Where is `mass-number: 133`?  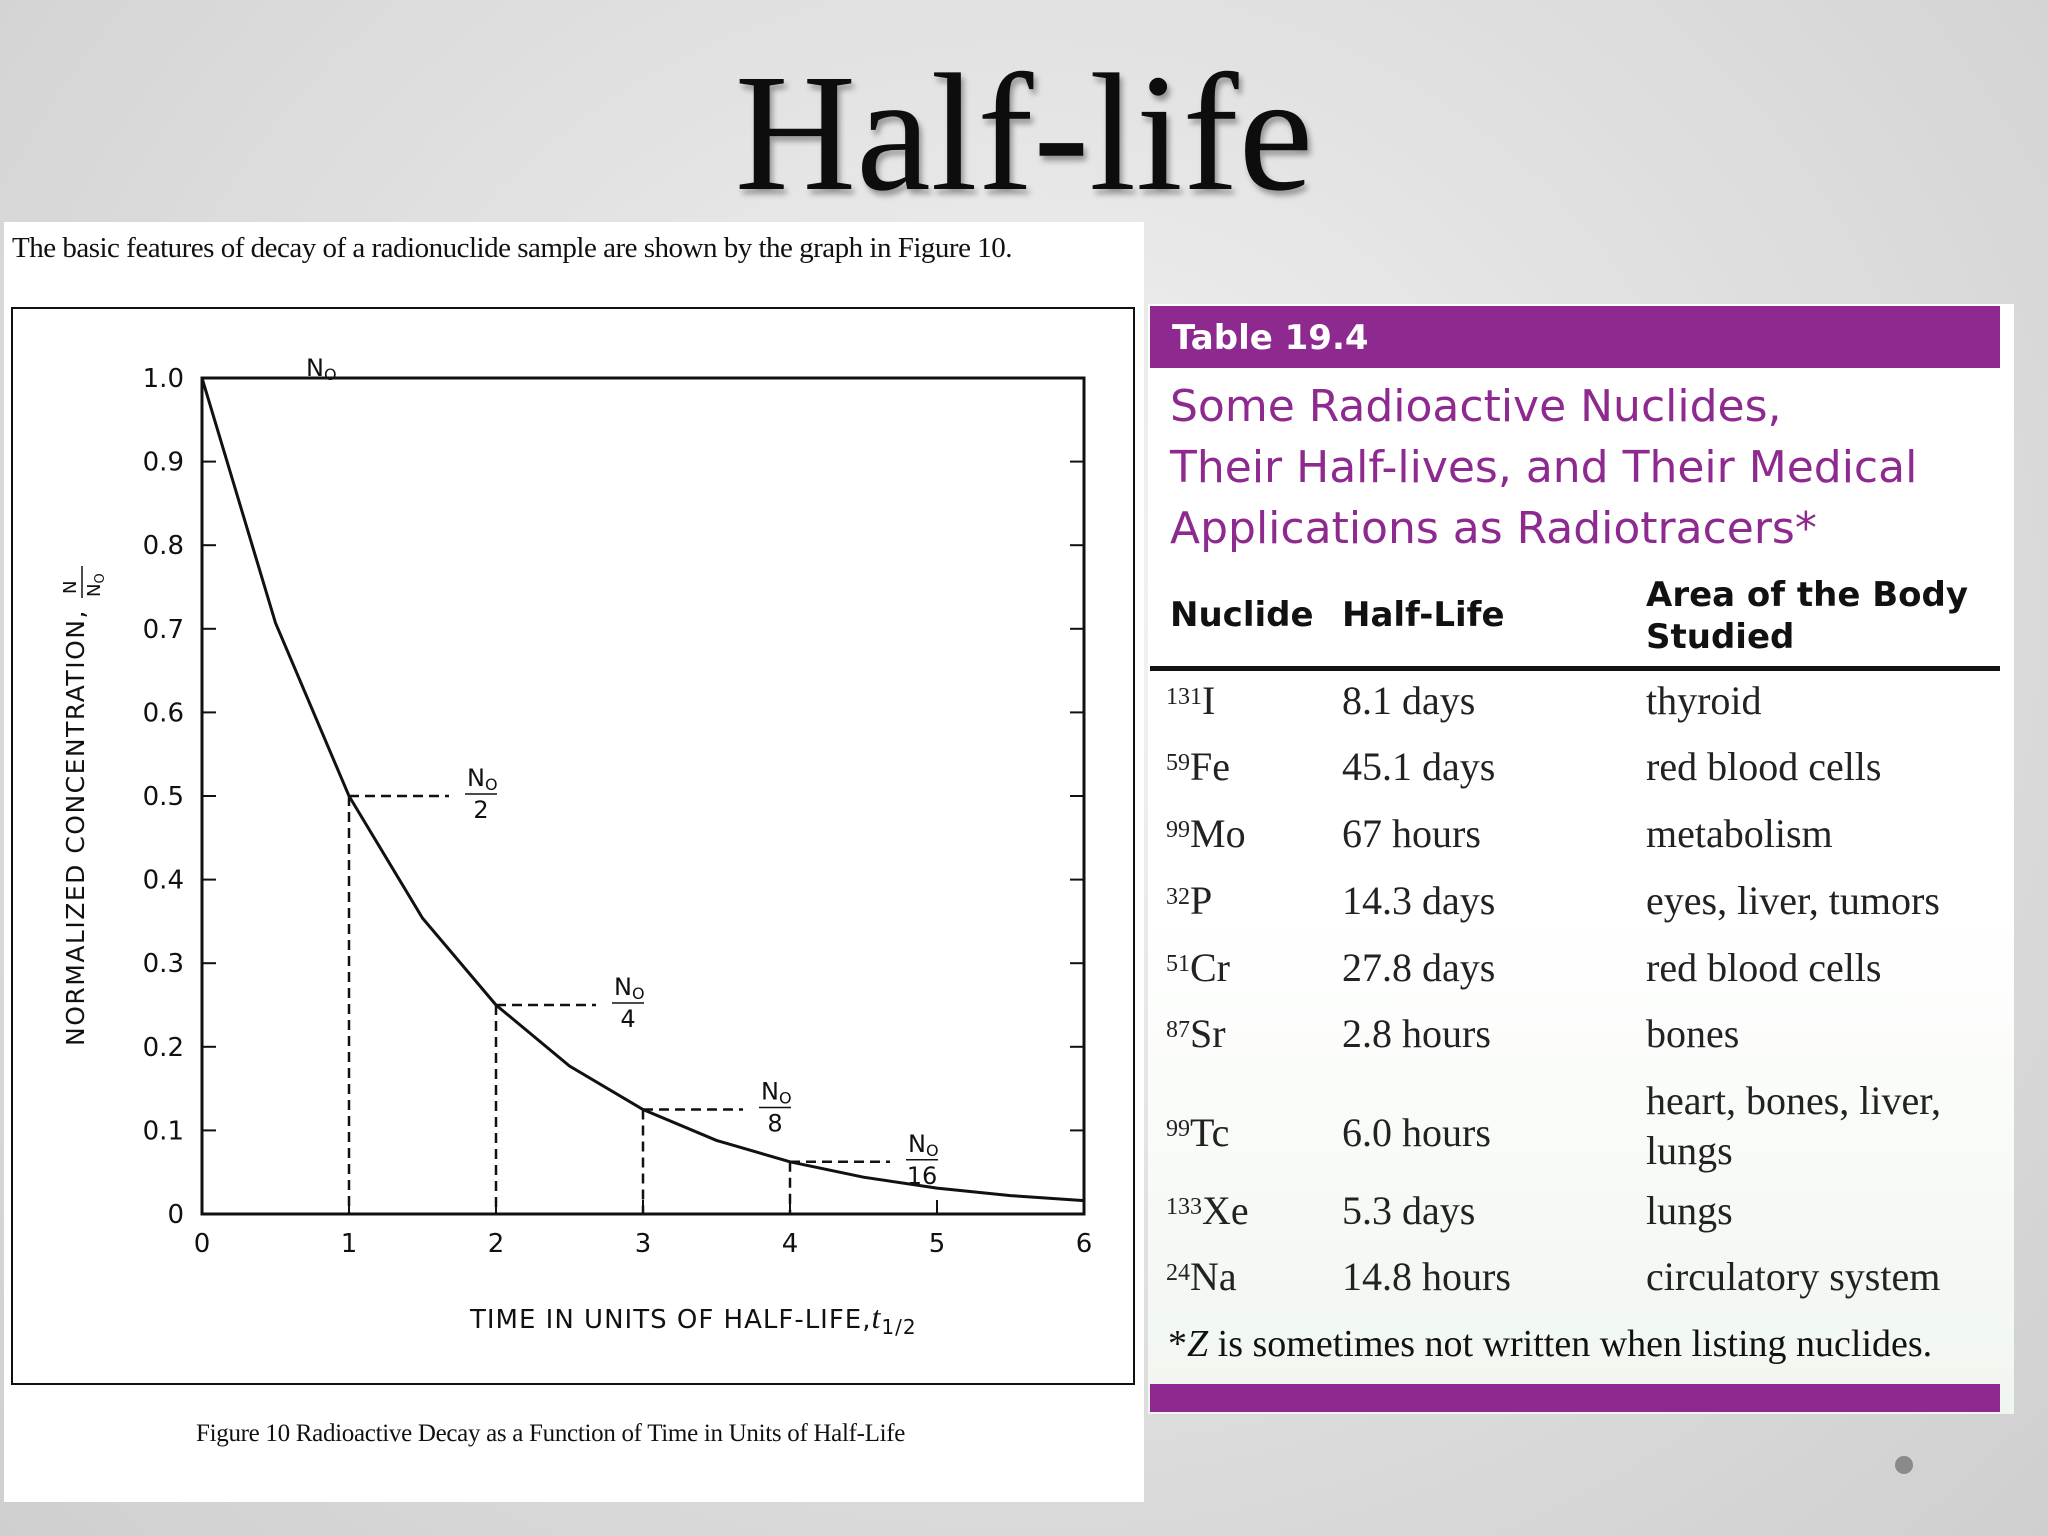
mass-number: 133 is located at coordinates (1184, 1207).